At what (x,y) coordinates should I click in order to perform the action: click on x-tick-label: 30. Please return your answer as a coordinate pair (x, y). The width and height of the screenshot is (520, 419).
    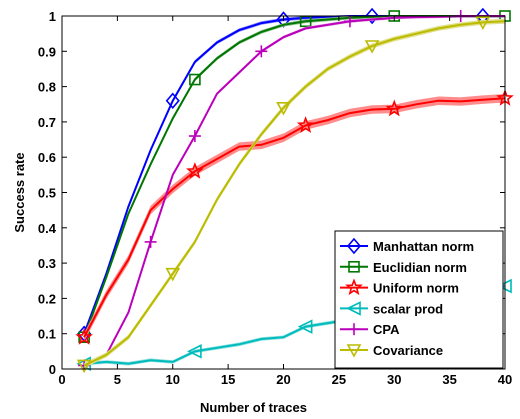
    Looking at the image, I should click on (394, 379).